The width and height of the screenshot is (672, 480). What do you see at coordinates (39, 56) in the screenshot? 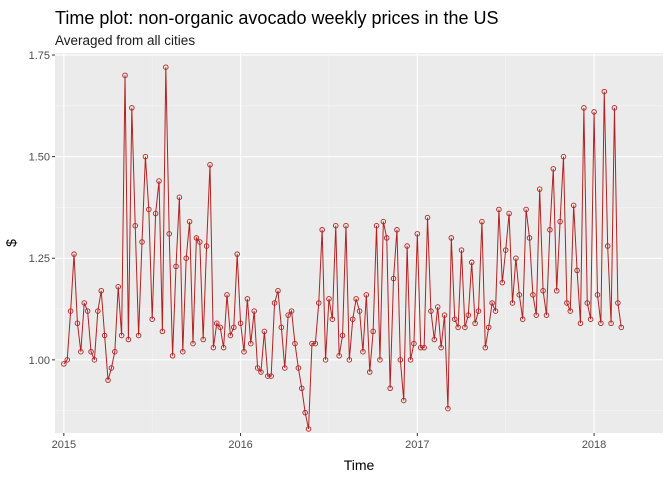
I see `y-tick-label: 1.75` at bounding box center [39, 56].